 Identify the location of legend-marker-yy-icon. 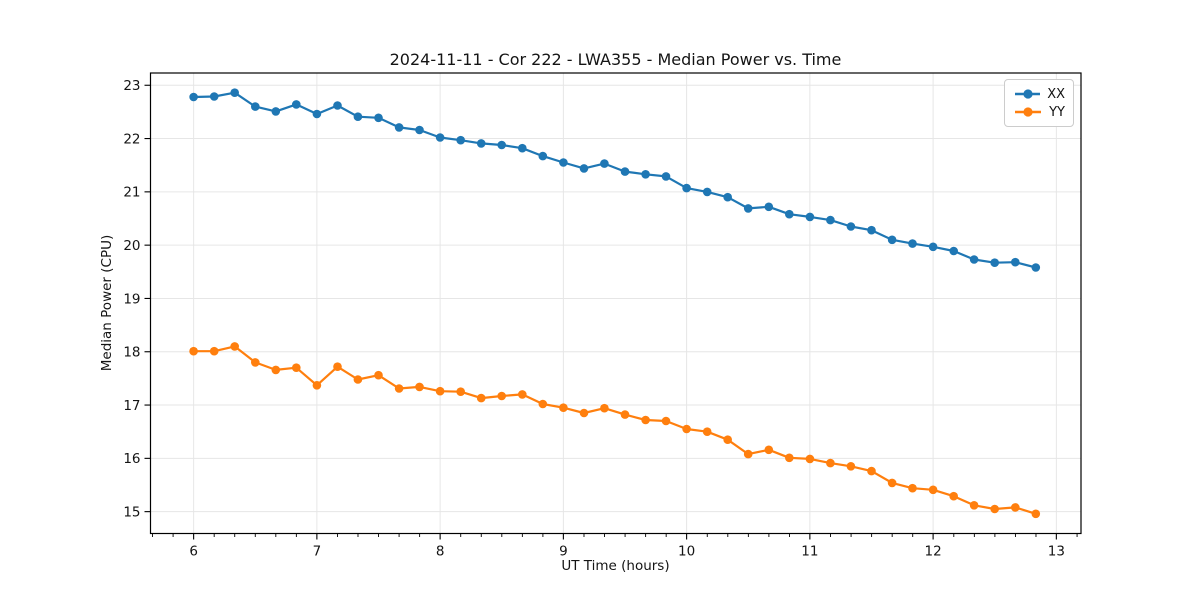
(1028, 112).